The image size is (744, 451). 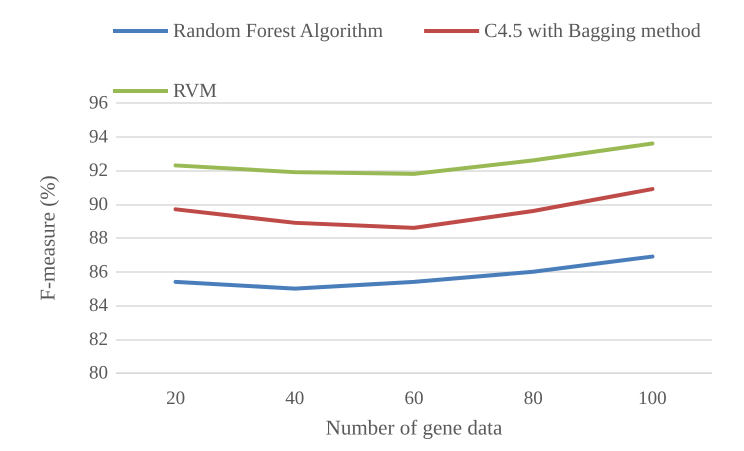 What do you see at coordinates (592, 31) in the screenshot?
I see `legend-label: C4.5 with Bagging method` at bounding box center [592, 31].